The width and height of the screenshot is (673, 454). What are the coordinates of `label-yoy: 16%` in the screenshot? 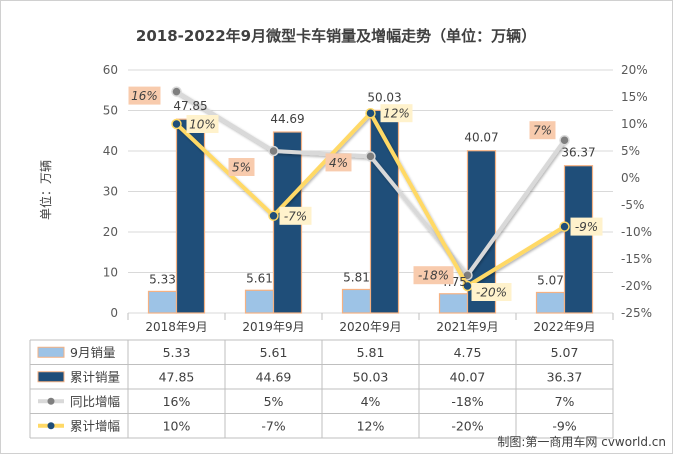 It's located at (144, 96).